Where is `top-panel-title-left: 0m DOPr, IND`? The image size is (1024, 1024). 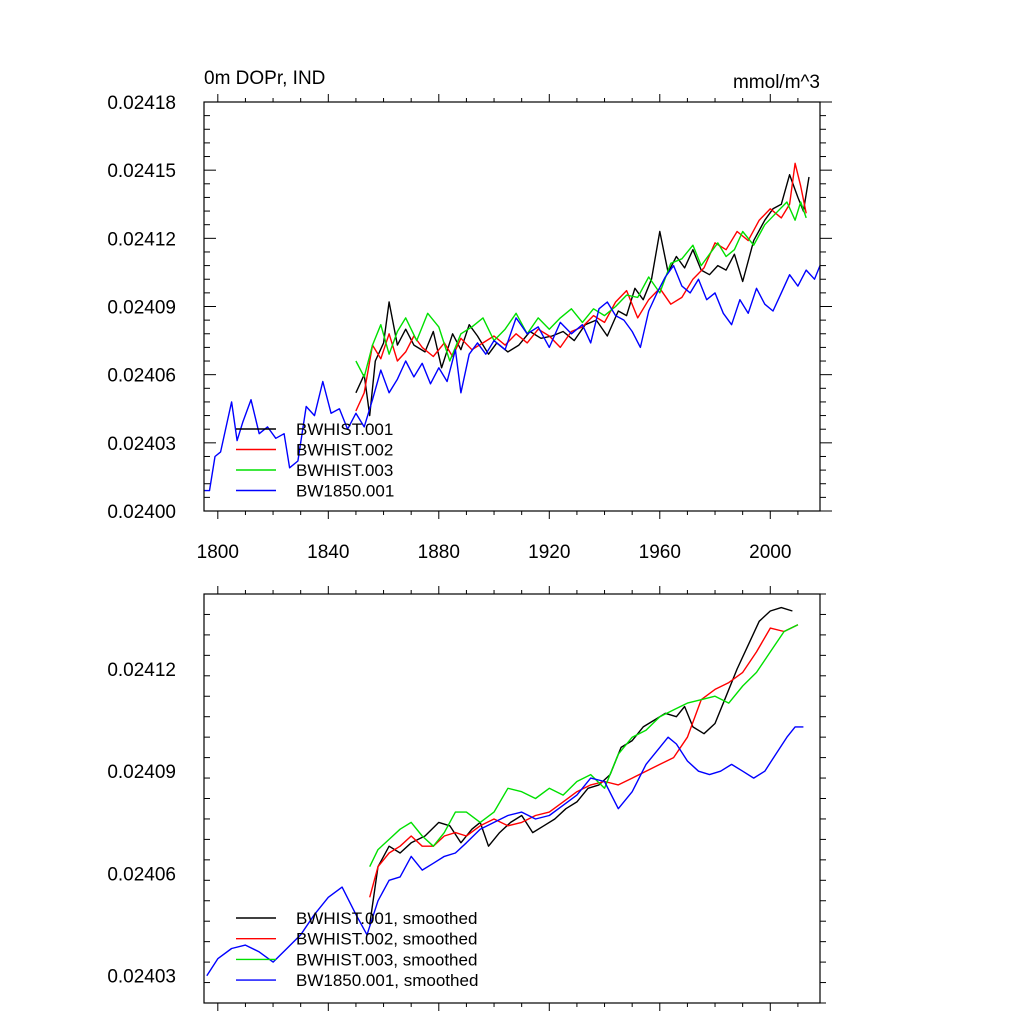
top-panel-title-left: 0m DOPr, IND is located at coordinates (264, 78).